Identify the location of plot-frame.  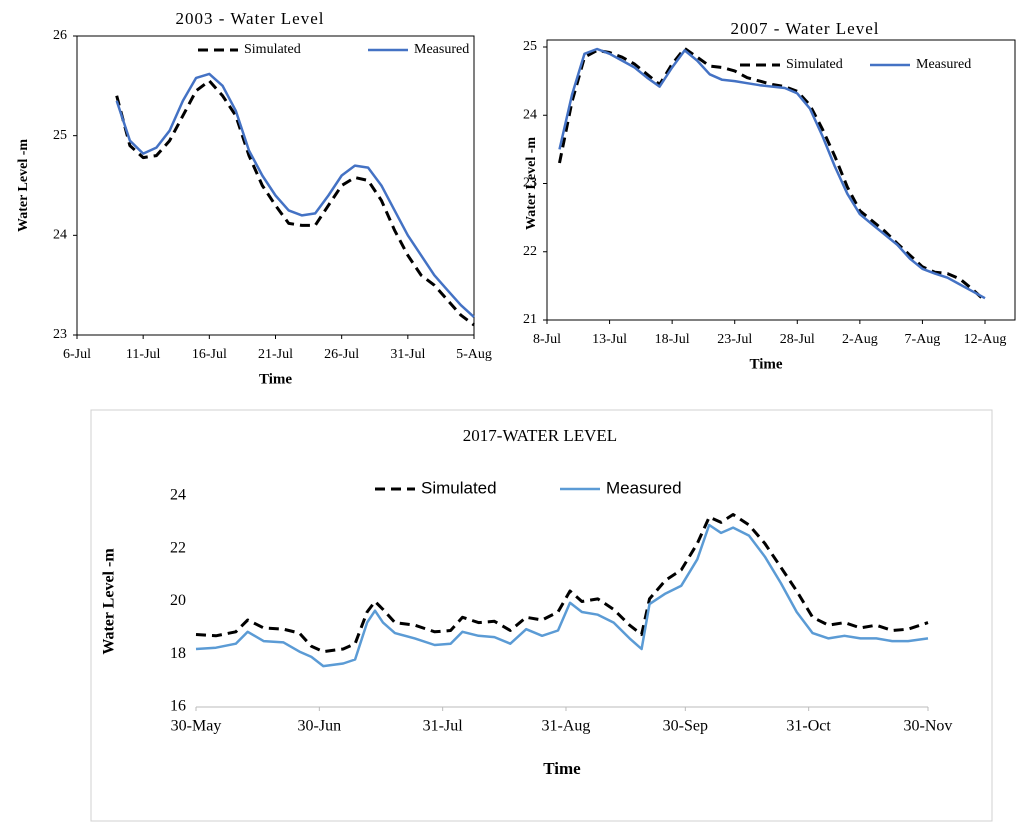
(275, 185).